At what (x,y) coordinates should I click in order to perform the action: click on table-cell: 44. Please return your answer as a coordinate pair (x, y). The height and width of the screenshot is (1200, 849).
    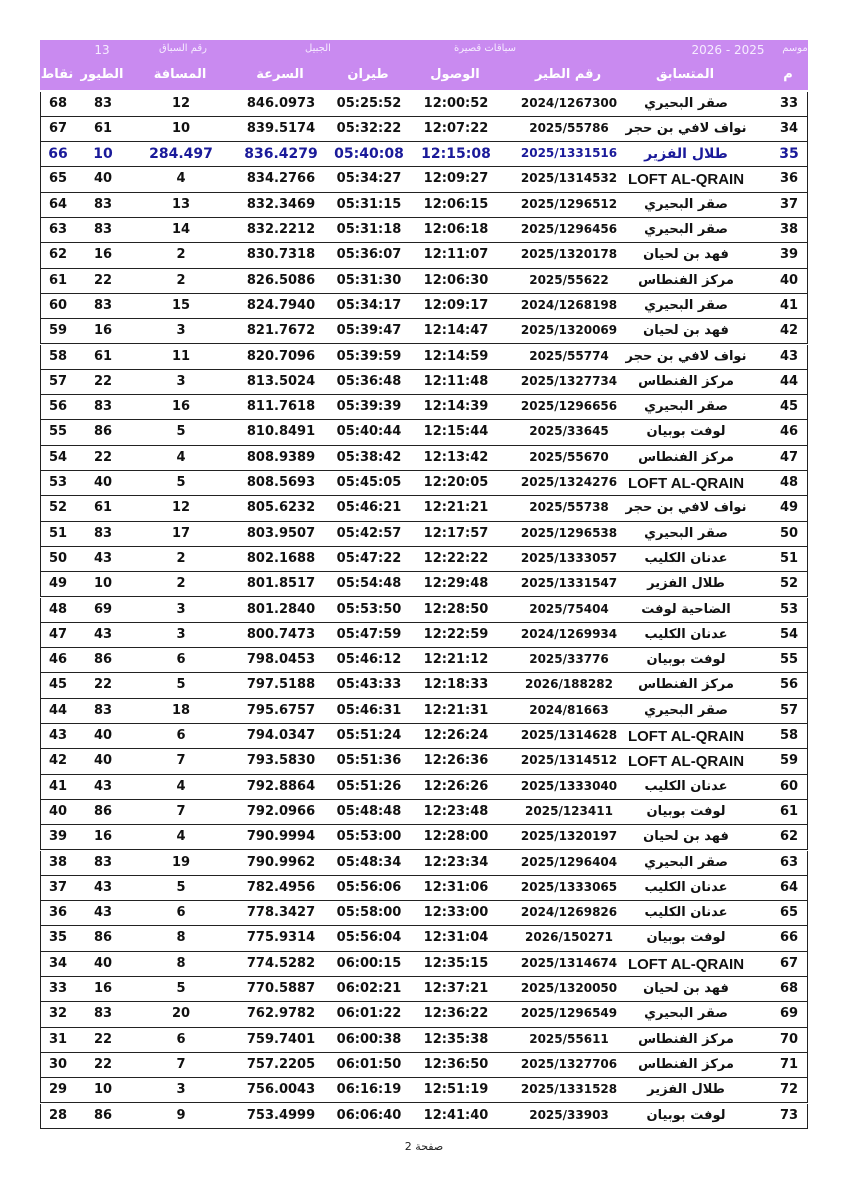
    Looking at the image, I should click on (789, 381).